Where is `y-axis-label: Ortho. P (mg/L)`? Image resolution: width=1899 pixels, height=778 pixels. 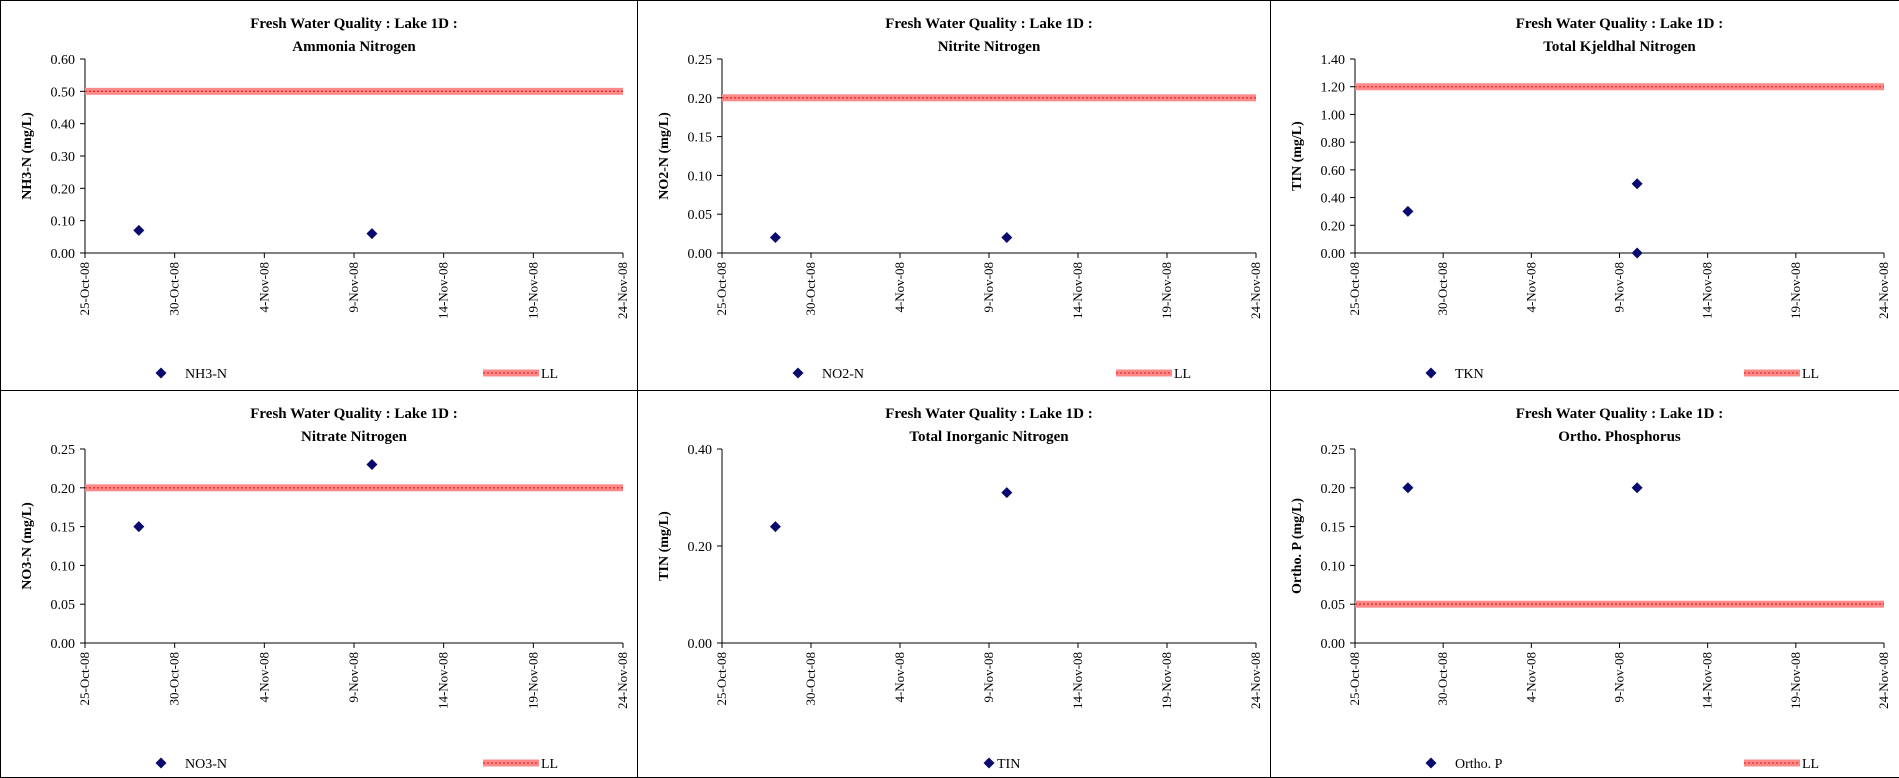 y-axis-label: Ortho. P (mg/L) is located at coordinates (1297, 546).